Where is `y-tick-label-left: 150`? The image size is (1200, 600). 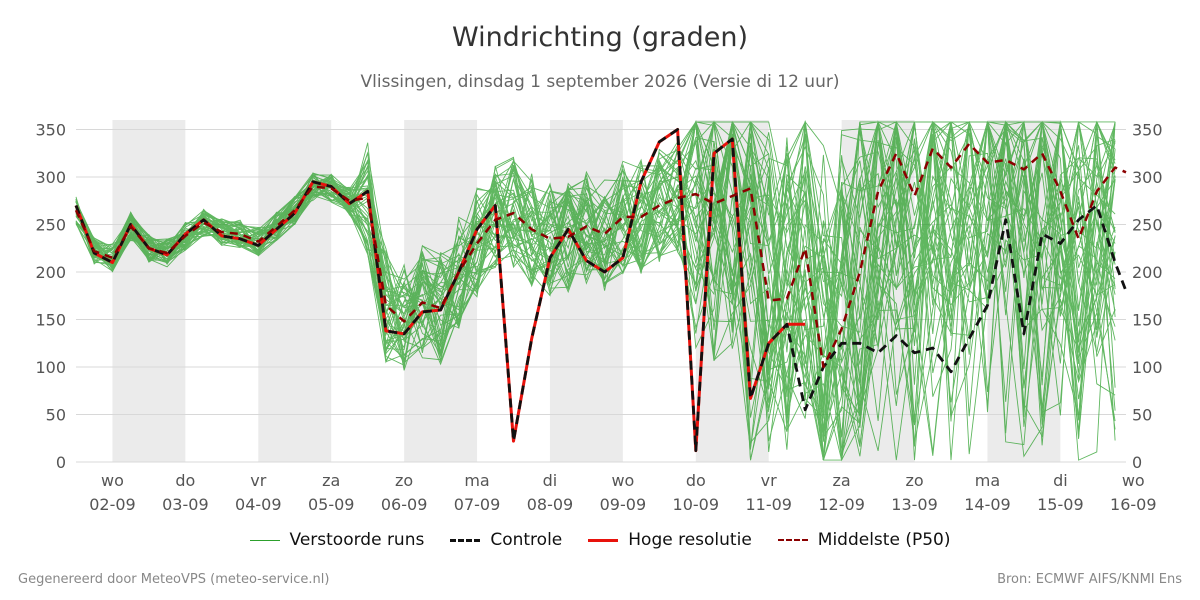
y-tick-label-left: 150 is located at coordinates (50, 320).